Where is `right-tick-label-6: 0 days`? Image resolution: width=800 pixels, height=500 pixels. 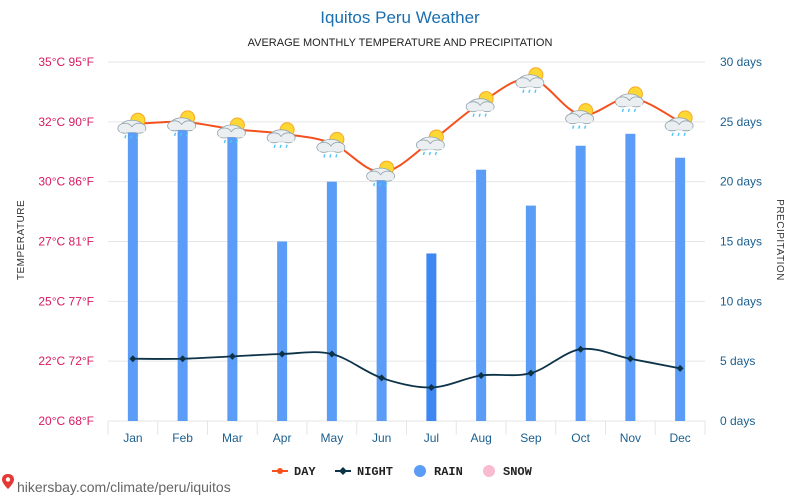
right-tick-label-6: 0 days is located at coordinates (737, 421).